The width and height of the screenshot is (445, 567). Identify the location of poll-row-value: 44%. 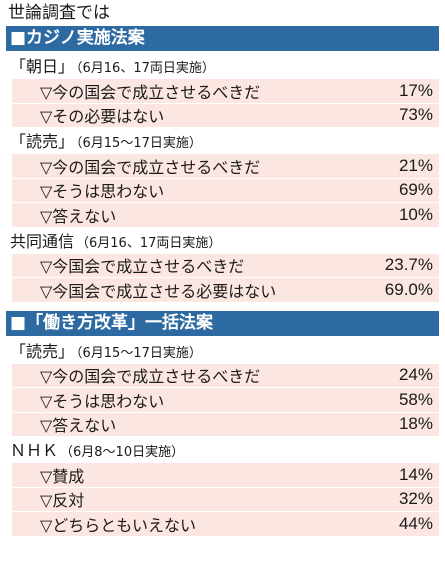
(415, 523).